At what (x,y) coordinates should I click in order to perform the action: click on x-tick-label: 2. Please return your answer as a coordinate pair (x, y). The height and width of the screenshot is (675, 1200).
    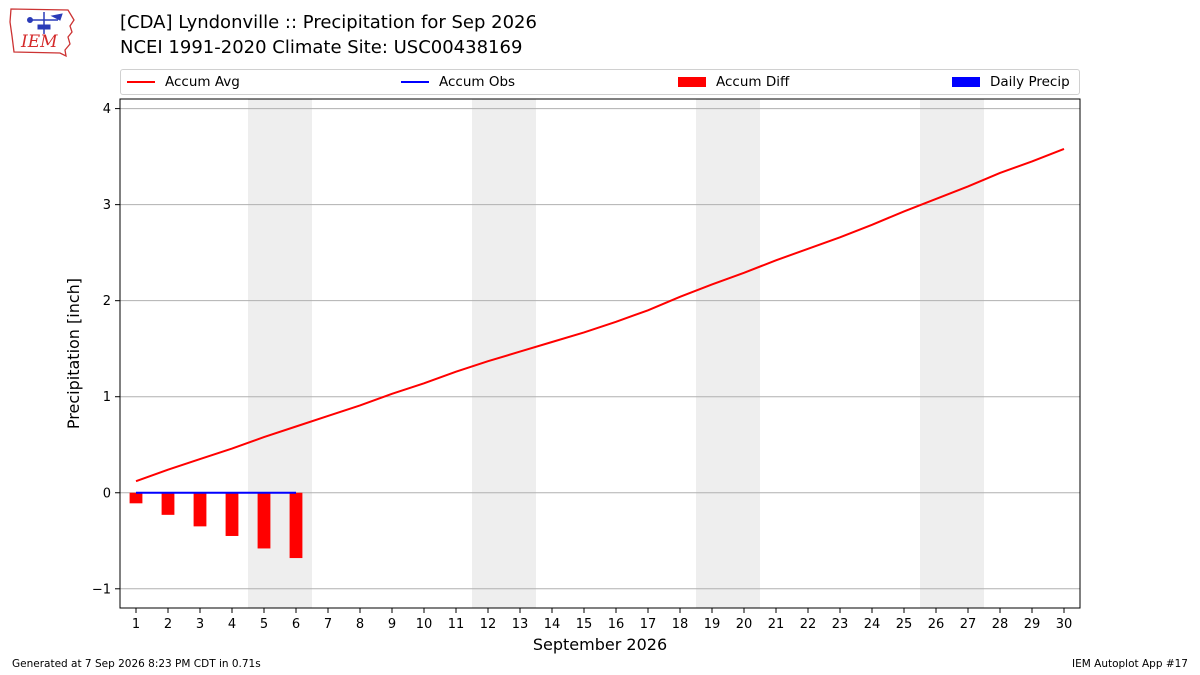
    Looking at the image, I should click on (168, 624).